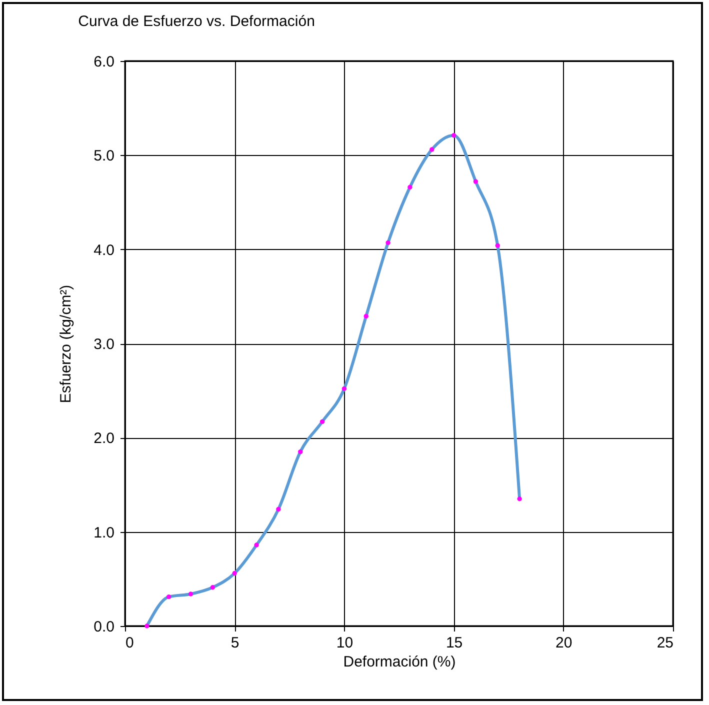  Describe the element at coordinates (104, 533) in the screenshot. I see `y-tick-label: 1.0` at that location.